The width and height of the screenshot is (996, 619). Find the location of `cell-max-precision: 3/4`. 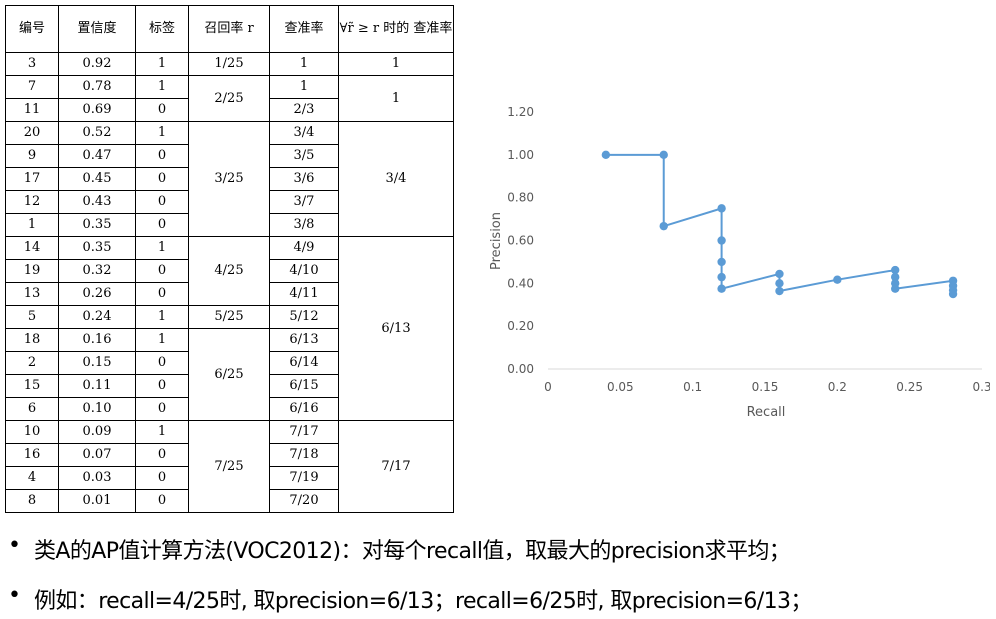

cell-max-precision: 3/4 is located at coordinates (396, 179).